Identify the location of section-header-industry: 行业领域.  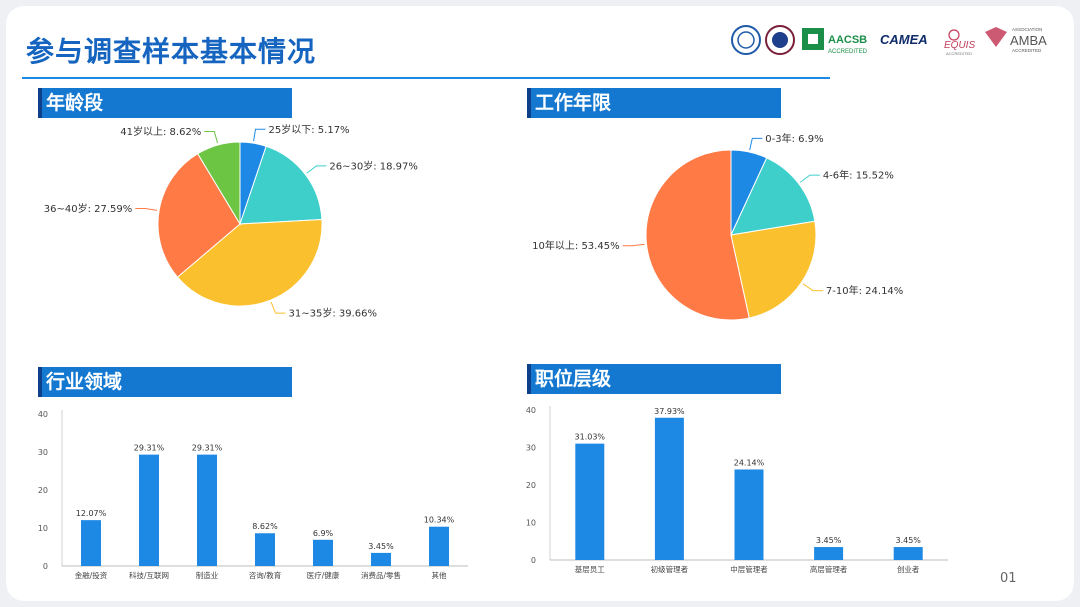
(165, 382).